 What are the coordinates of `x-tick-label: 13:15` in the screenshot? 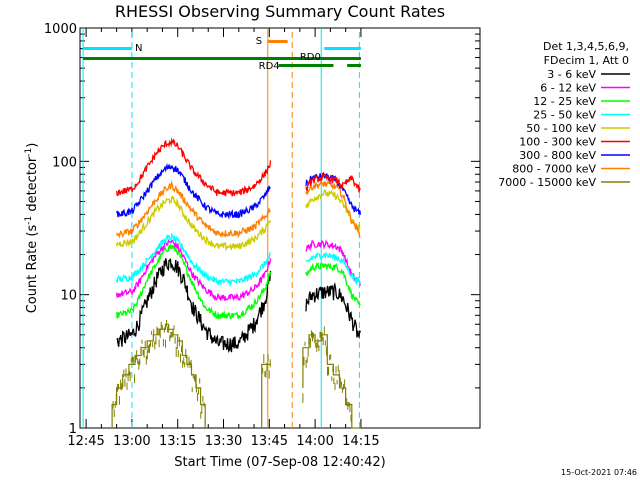 It's located at (177, 441).